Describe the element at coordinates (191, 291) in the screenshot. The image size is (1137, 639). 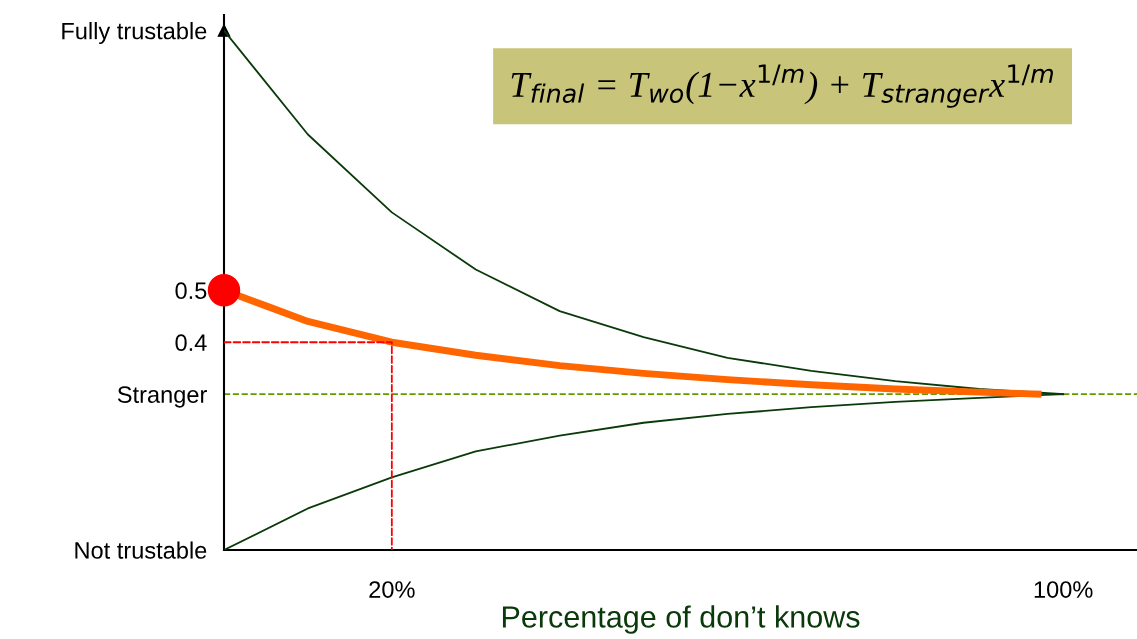
I see `y-tick-label: 0.5` at that location.